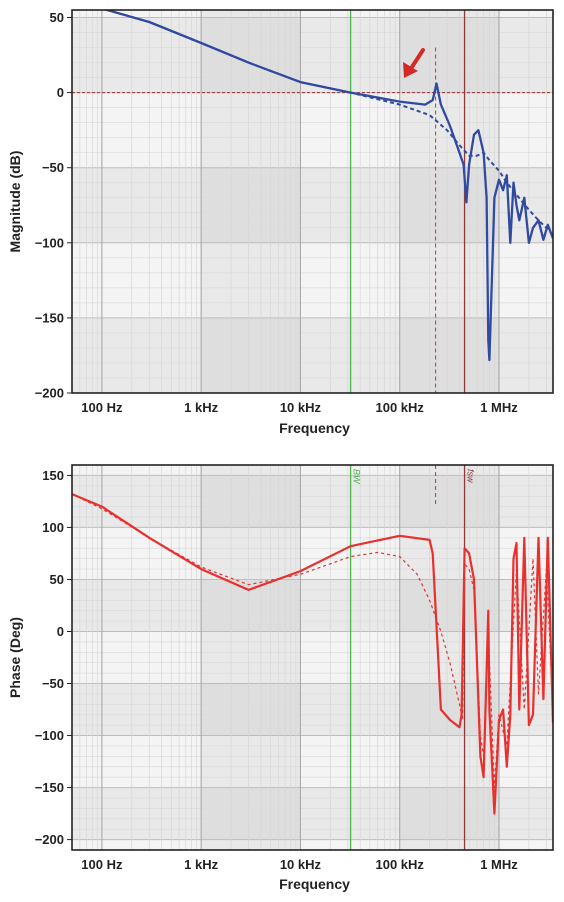 This screenshot has height=902, width=564. I want to click on phase-y-ticks: 150 100 50 0 −50 −100 −150 −200, so click(53, 657).